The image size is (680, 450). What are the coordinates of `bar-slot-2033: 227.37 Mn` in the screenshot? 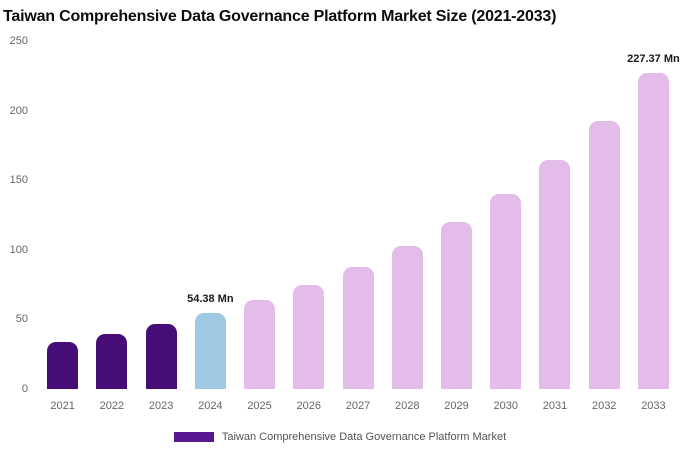 It's located at (653, 215).